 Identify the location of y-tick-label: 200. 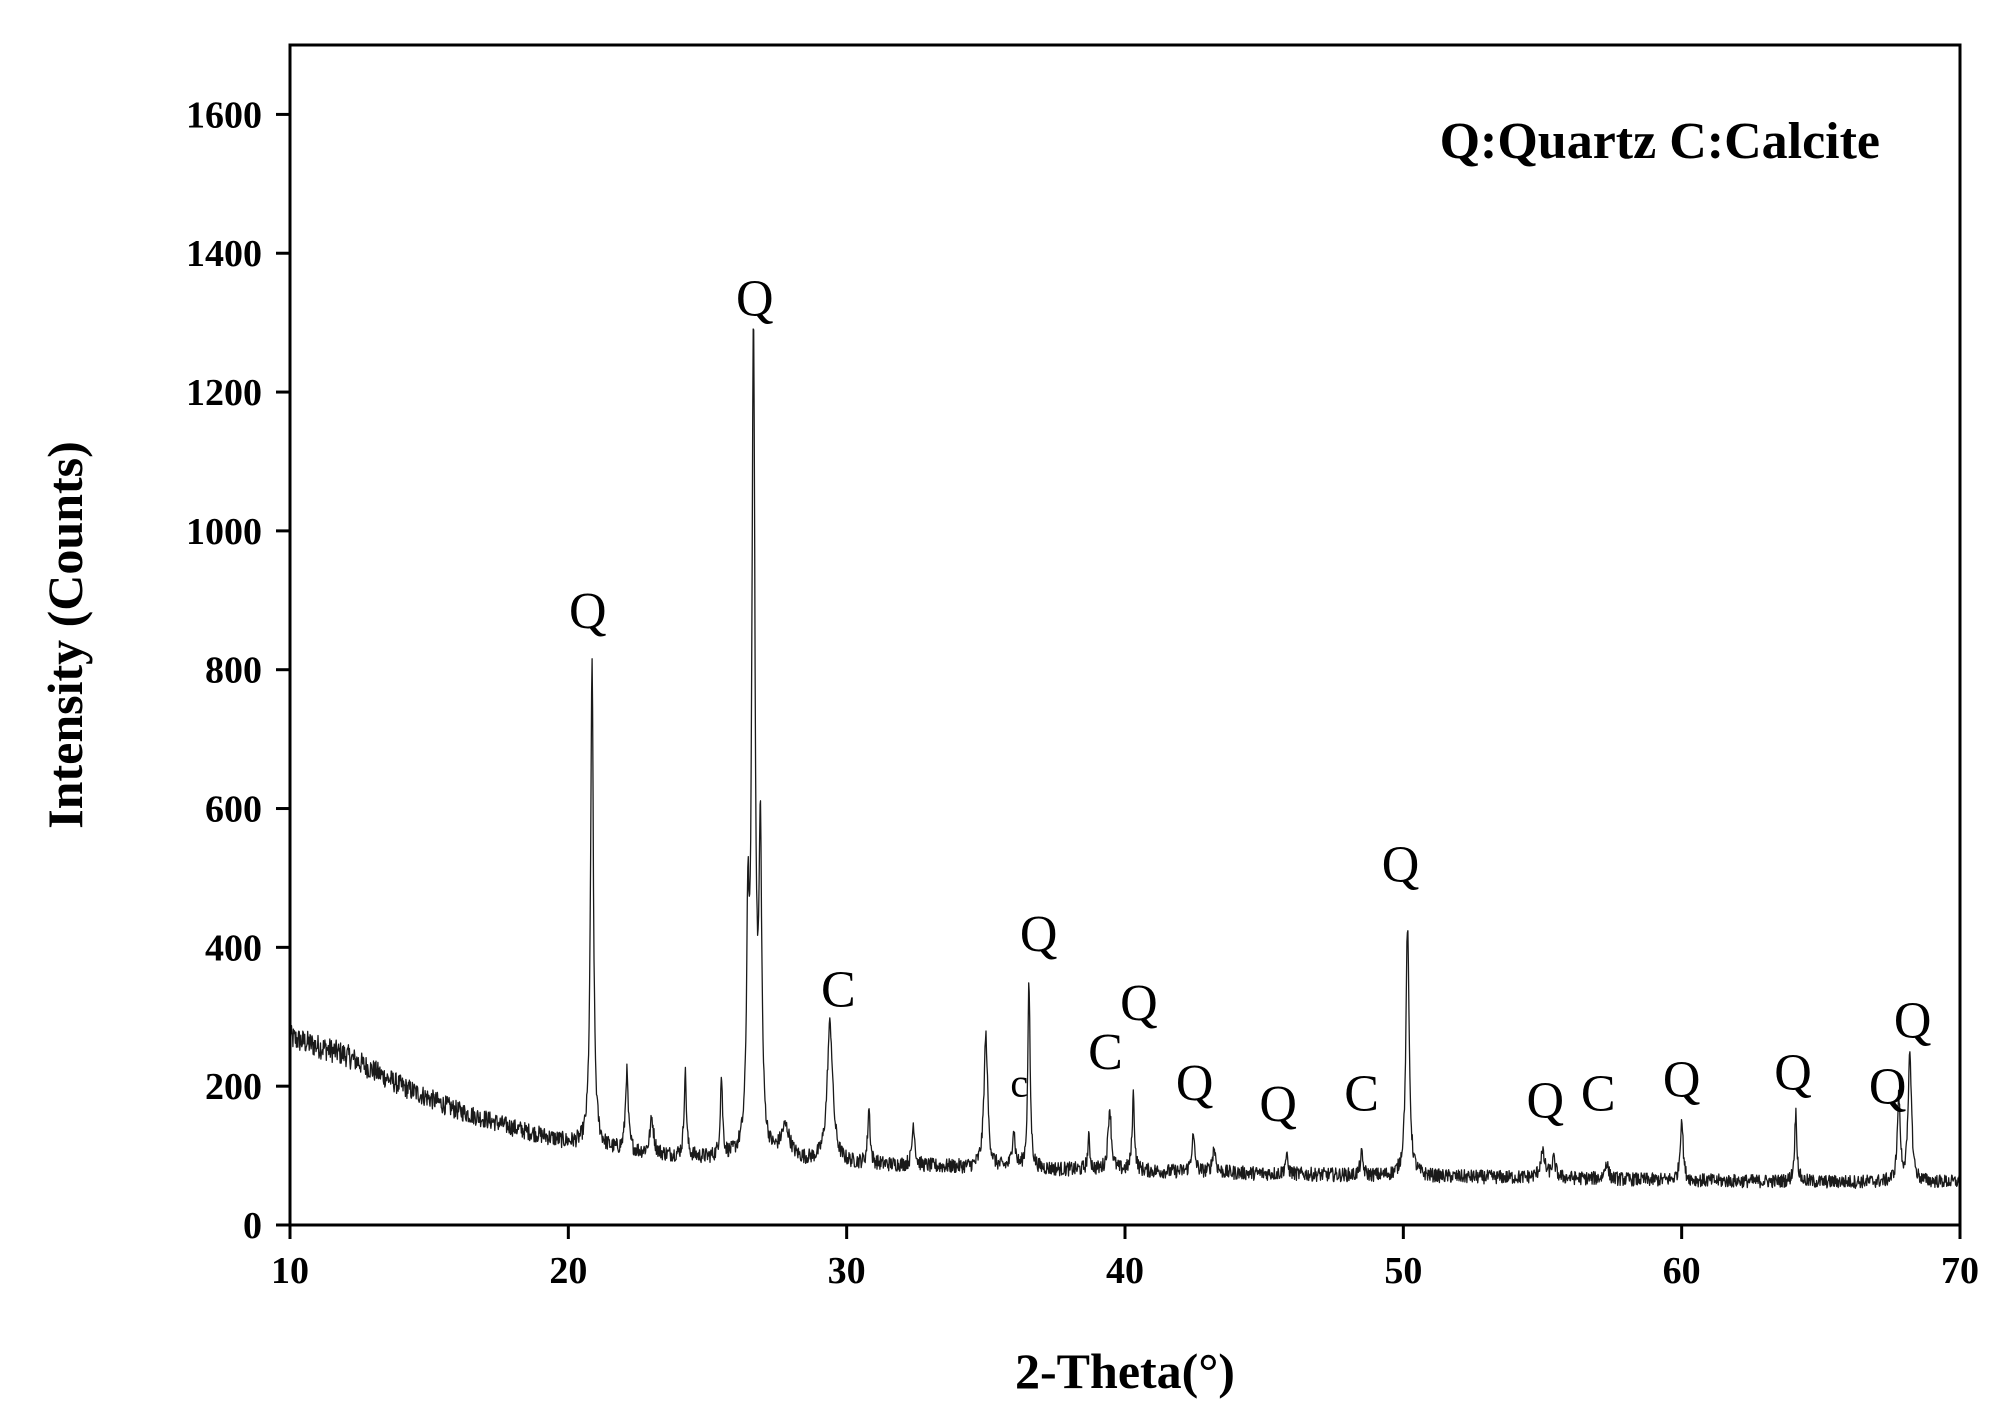
(233, 1087).